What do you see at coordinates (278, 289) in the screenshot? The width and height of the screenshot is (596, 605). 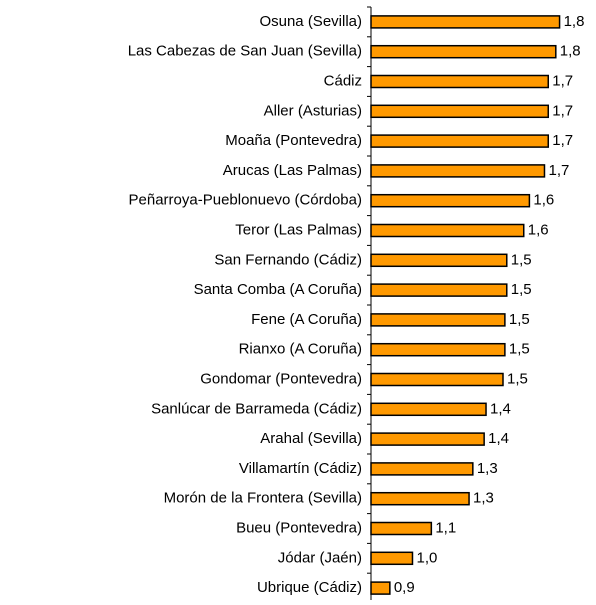 I see `y-tick-label: Santa Comba (A Coruña)` at bounding box center [278, 289].